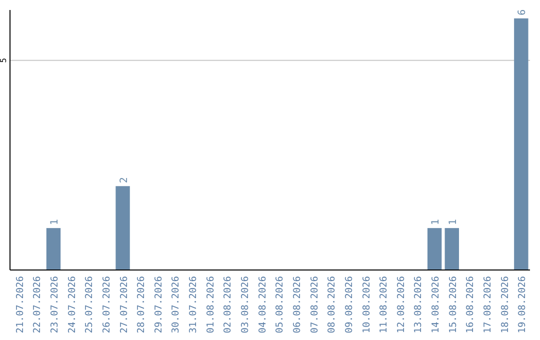  What do you see at coordinates (4, 60) in the screenshot?
I see `y-tick-label: 5` at bounding box center [4, 60].